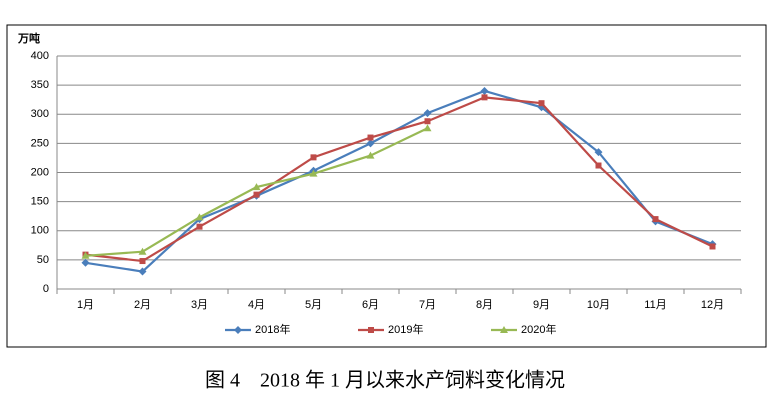 This screenshot has height=401, width=771. Describe the element at coordinates (598, 305) in the screenshot. I see `x-tick-label: 10月` at that location.